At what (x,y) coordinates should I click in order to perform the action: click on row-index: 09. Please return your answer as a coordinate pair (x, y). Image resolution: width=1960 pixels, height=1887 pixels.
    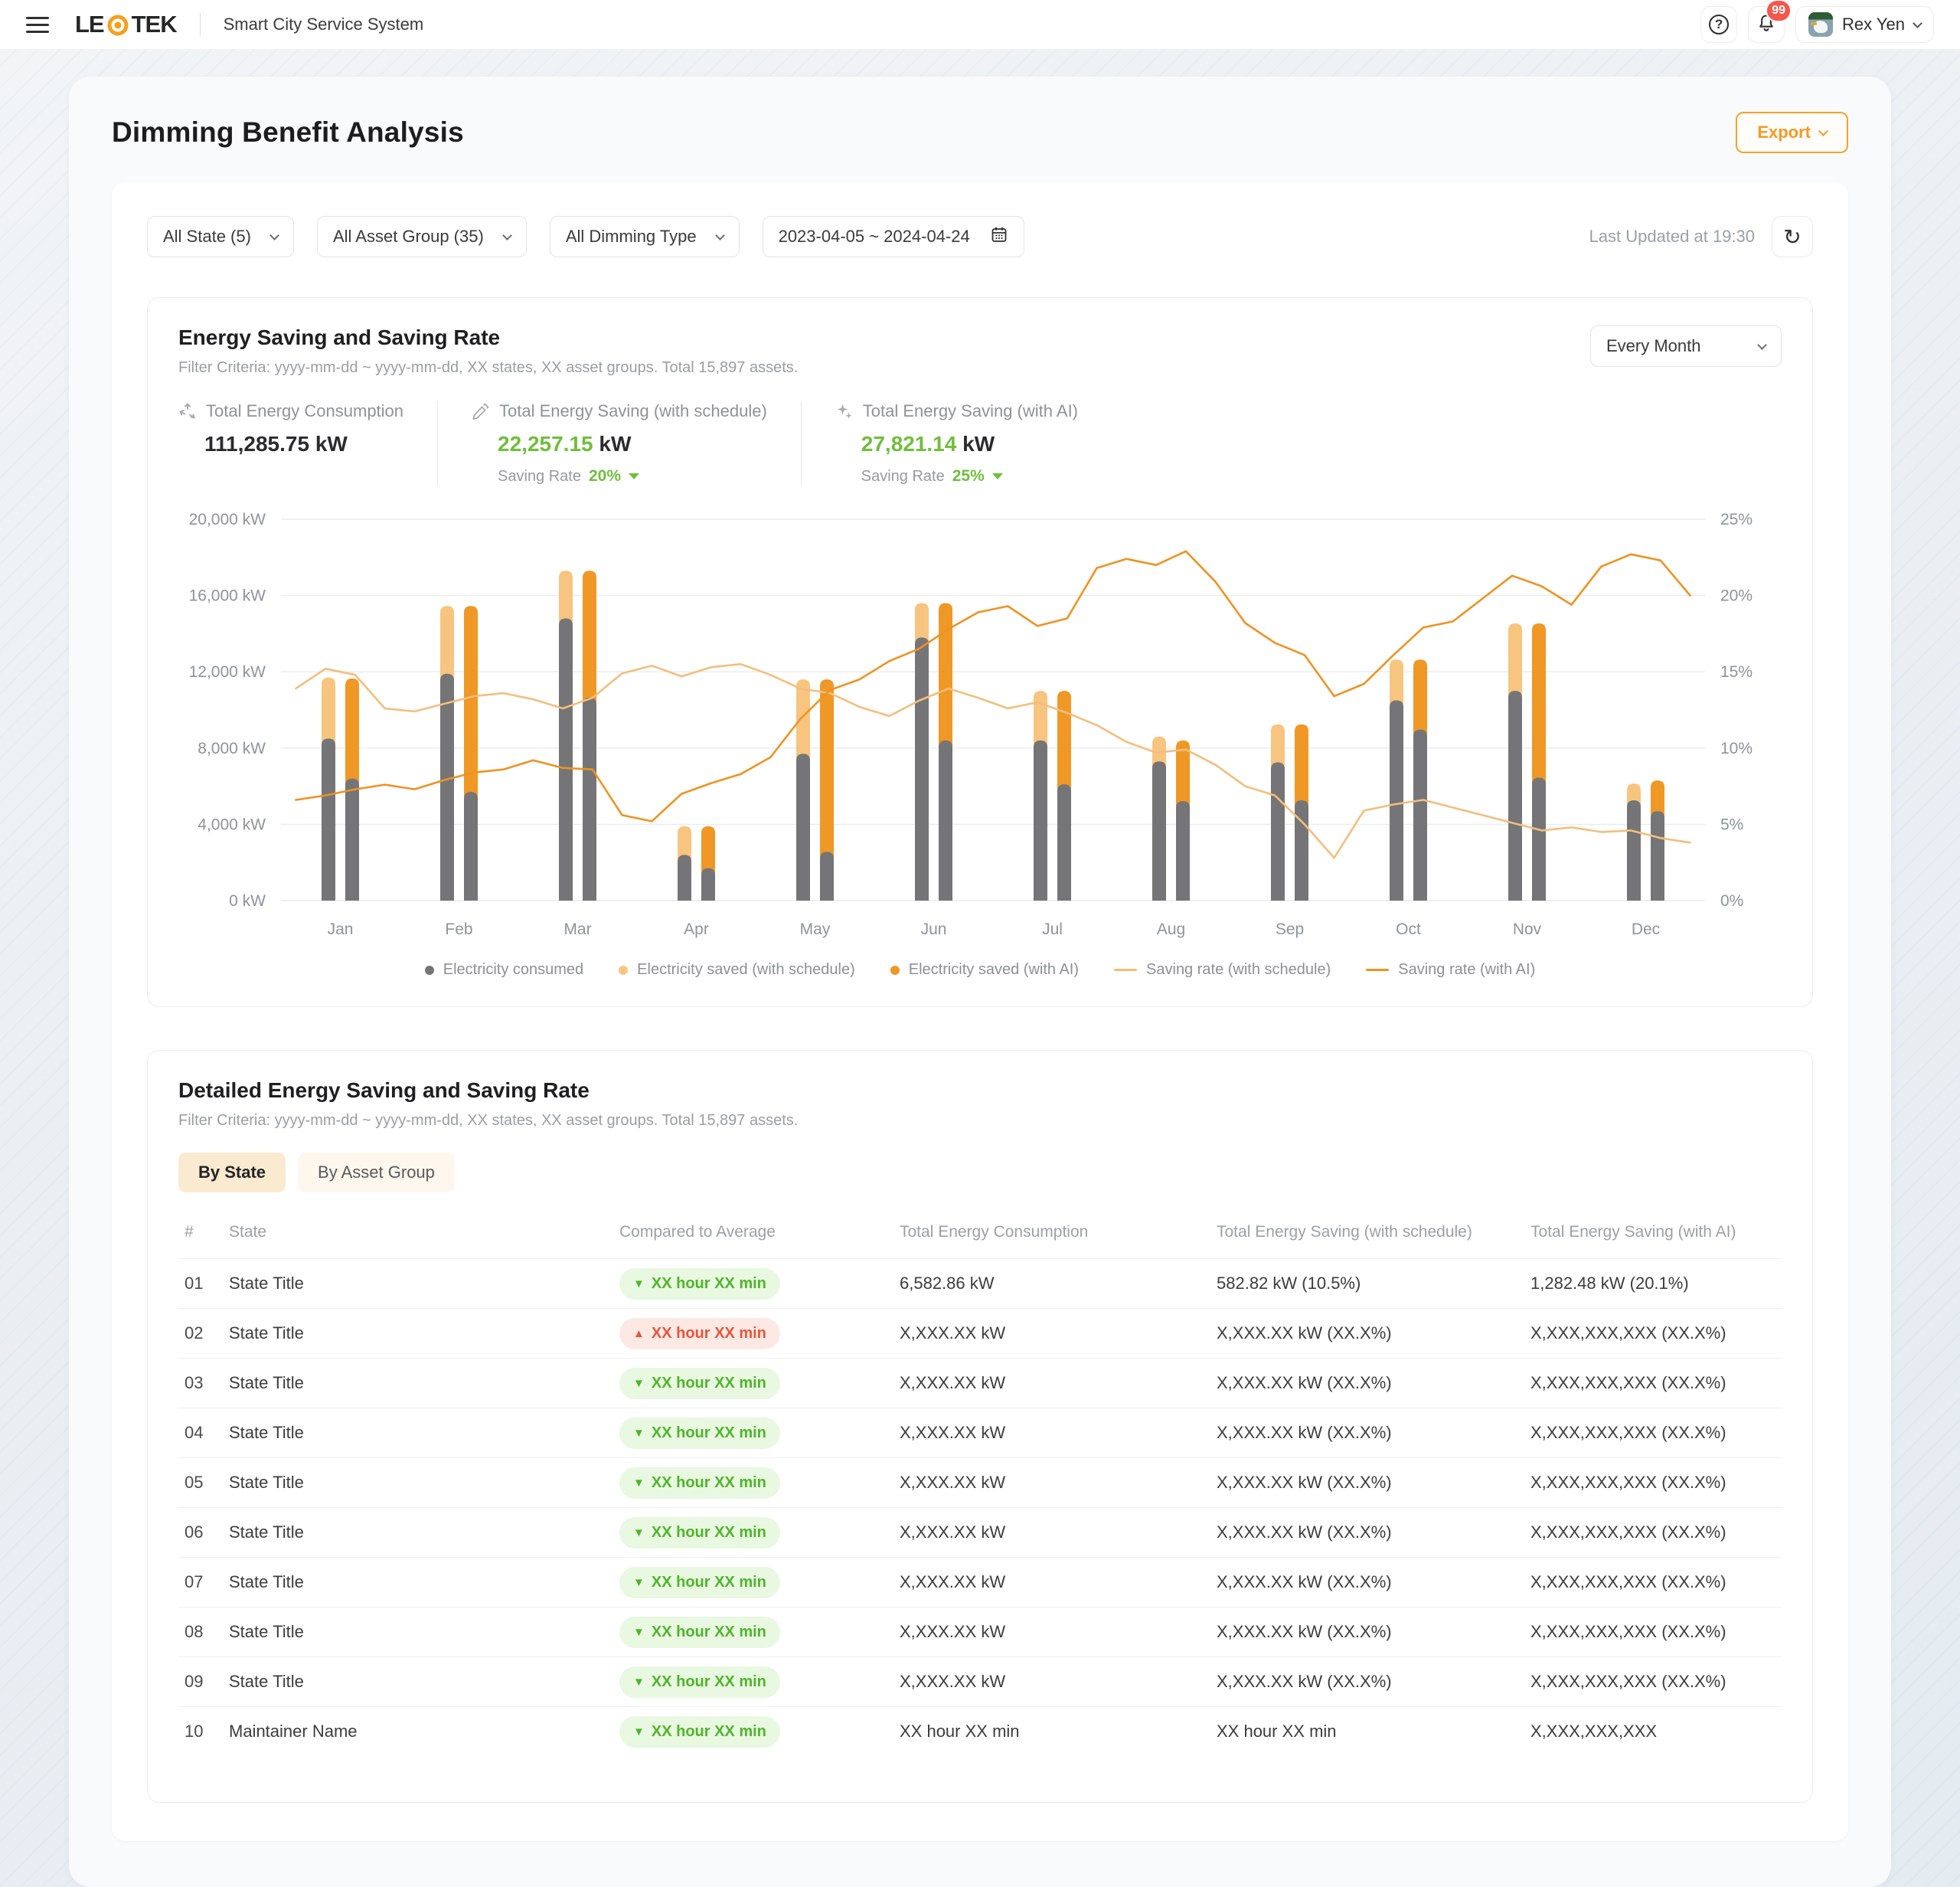
    Looking at the image, I should click on (194, 1681).